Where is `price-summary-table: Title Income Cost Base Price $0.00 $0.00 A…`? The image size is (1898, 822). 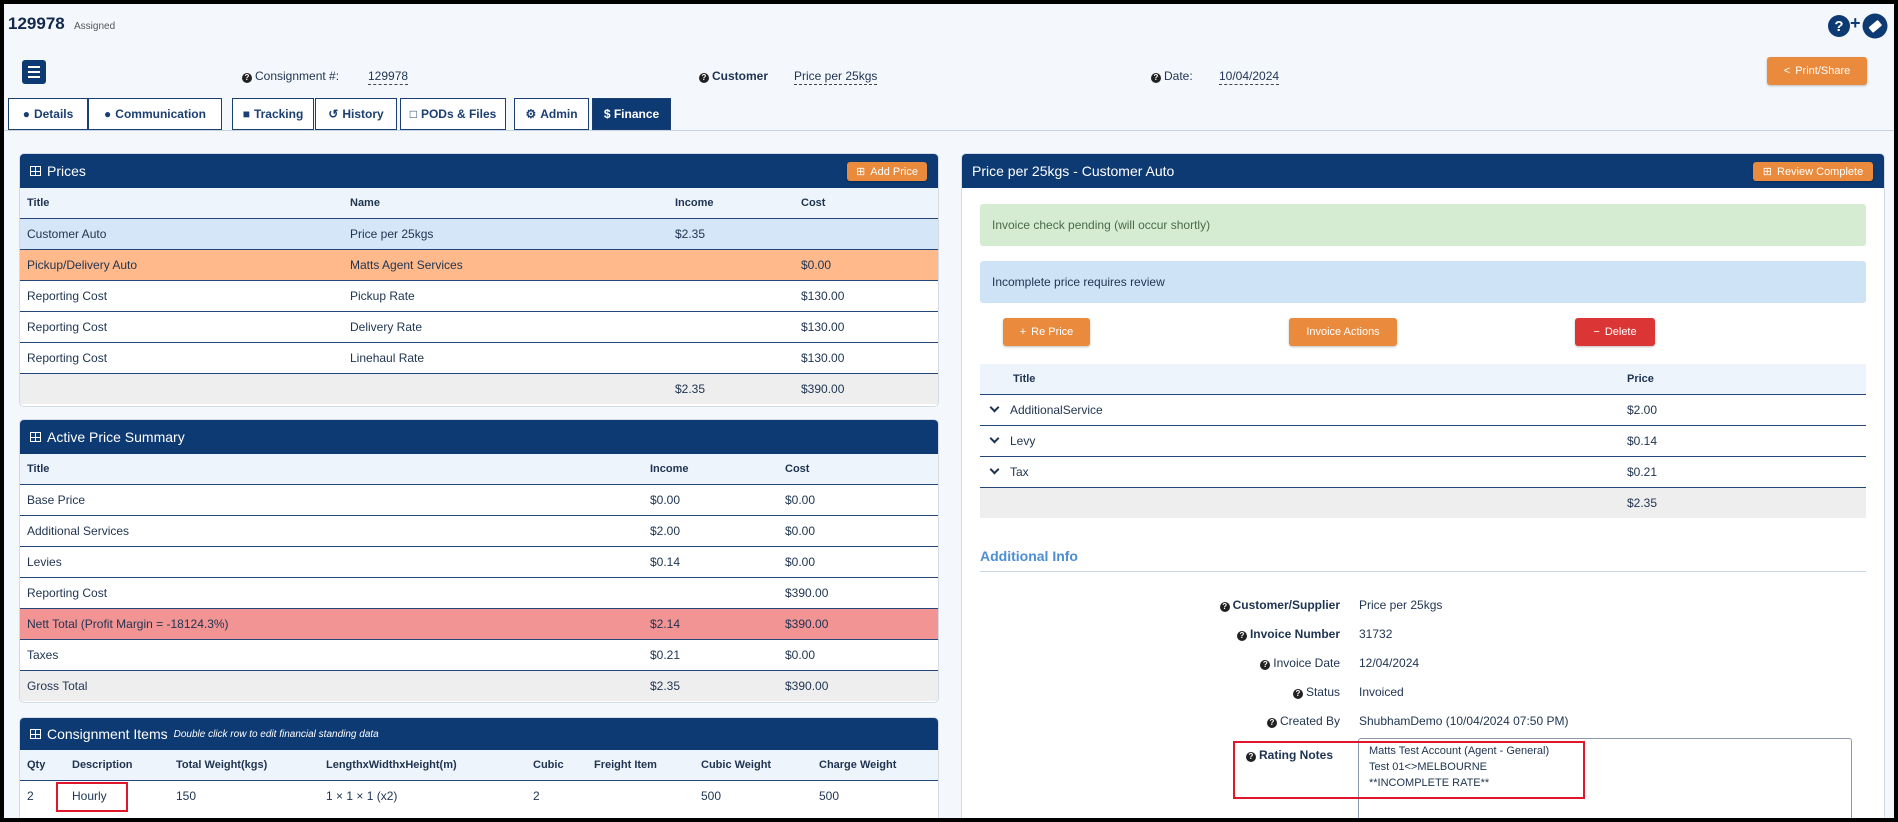 price-summary-table: Title Income Cost Base Price $0.00 $0.00 A… is located at coordinates (479, 577).